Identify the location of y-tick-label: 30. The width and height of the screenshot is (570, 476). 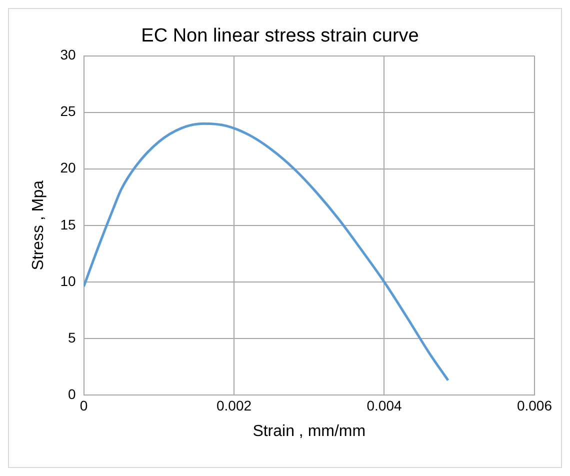
(68, 54).